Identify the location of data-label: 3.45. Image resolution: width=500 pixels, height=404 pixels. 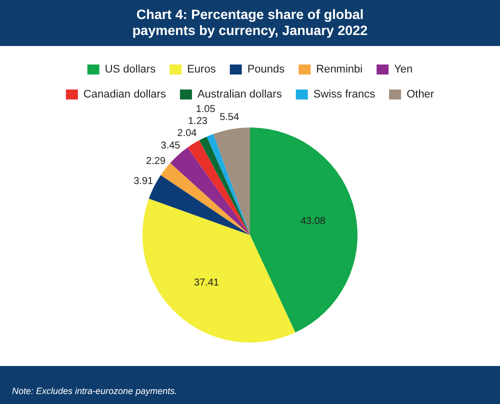
(170, 146).